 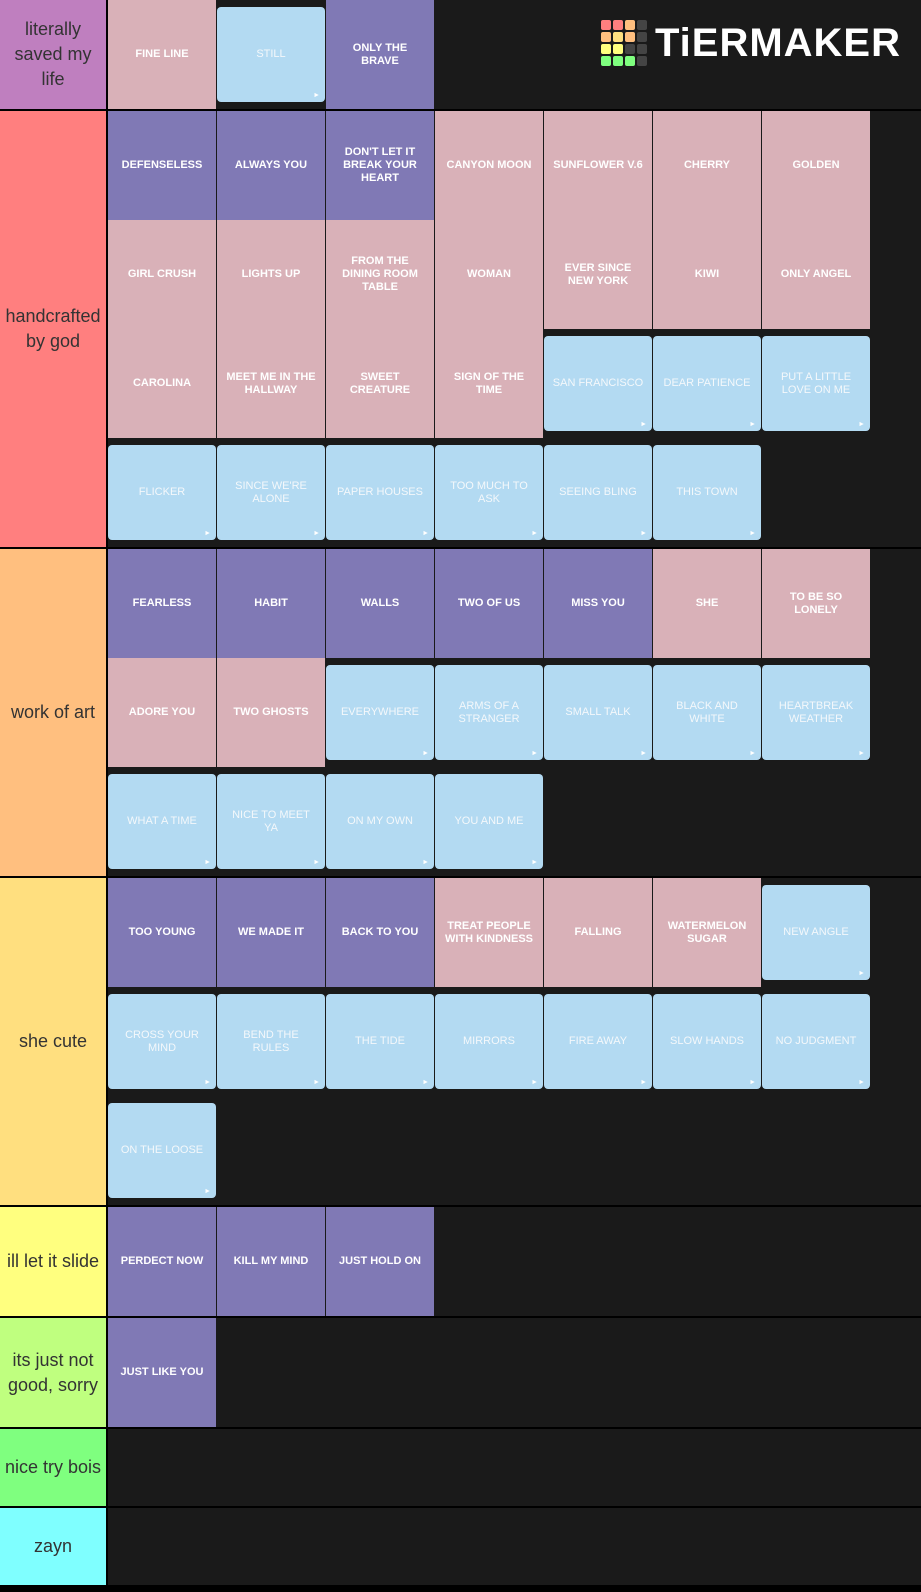 What do you see at coordinates (271, 603) in the screenshot?
I see `tier-item: HABIT` at bounding box center [271, 603].